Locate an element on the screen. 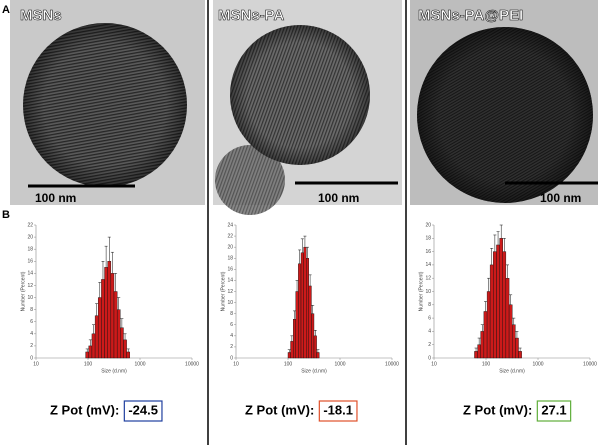 The height and width of the screenshot is (445, 600). panel-label: A is located at coordinates (6, 10).